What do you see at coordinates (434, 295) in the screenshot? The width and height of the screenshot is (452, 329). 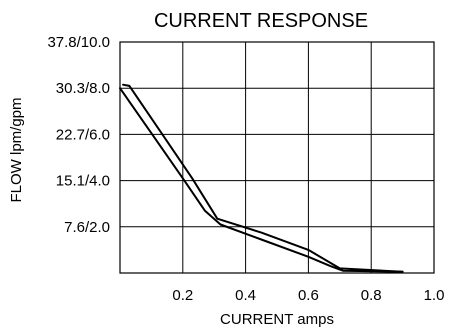 I see `x-tick-label: 1.0` at bounding box center [434, 295].